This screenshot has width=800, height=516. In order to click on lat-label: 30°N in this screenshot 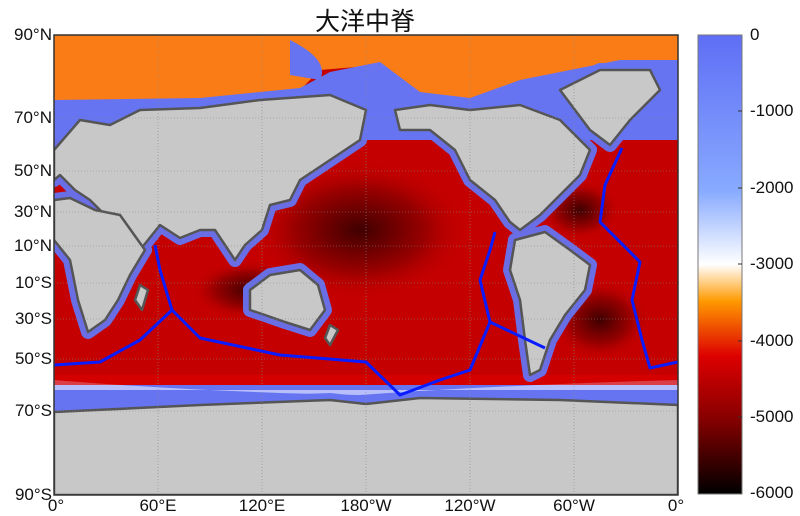, I will do `click(33, 211)`.